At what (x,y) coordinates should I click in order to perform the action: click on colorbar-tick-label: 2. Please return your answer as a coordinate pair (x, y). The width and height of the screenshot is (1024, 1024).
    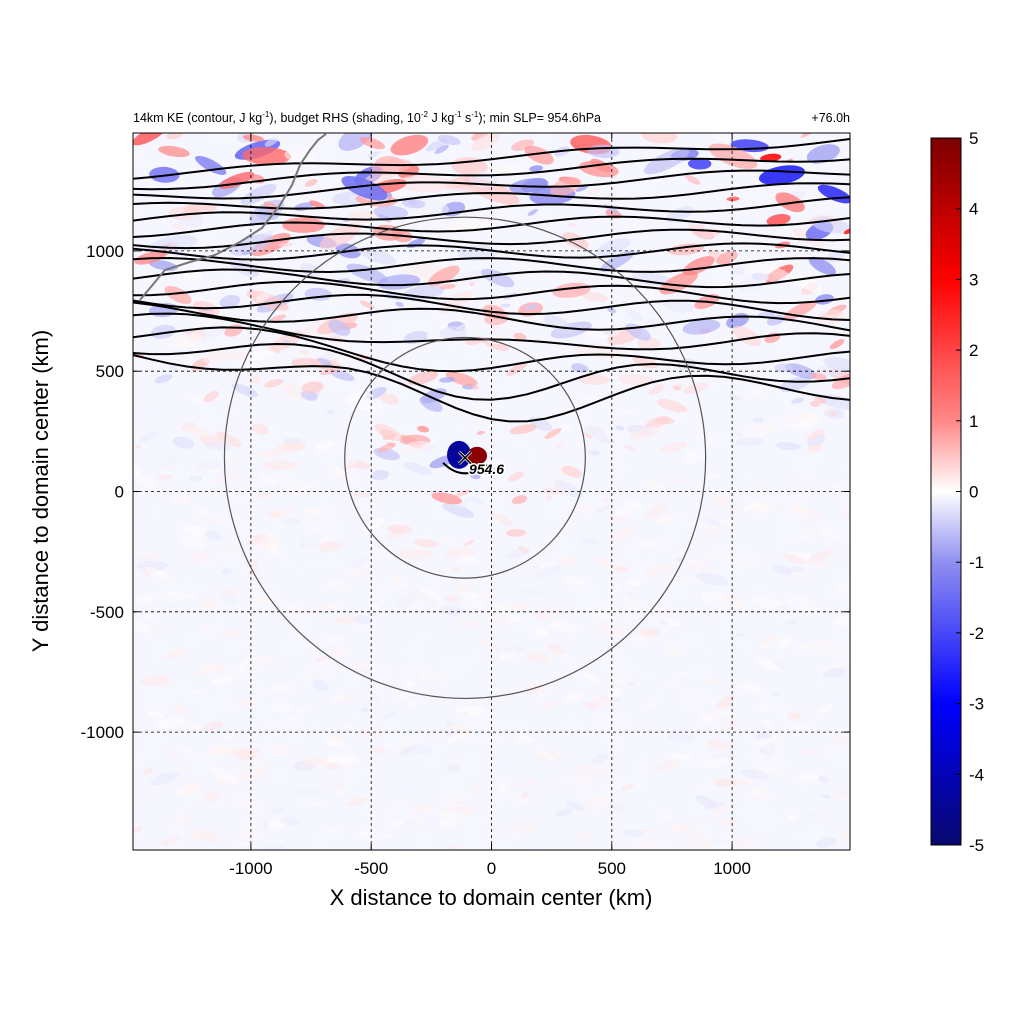
    Looking at the image, I should click on (973, 350).